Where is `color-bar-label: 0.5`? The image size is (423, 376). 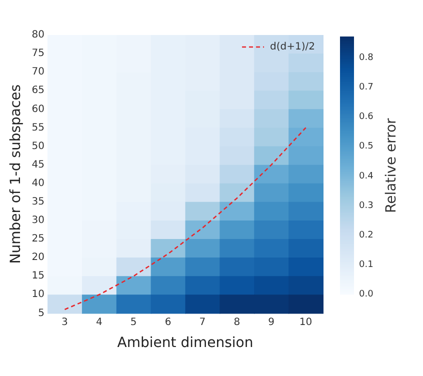 color-bar-label: 0.5 is located at coordinates (366, 147).